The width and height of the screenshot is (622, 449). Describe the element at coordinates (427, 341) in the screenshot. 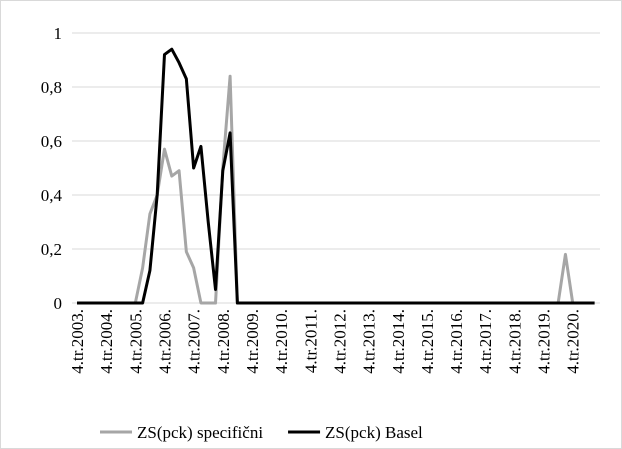

I see `x-tick-label: 4.tr.2015.` at that location.